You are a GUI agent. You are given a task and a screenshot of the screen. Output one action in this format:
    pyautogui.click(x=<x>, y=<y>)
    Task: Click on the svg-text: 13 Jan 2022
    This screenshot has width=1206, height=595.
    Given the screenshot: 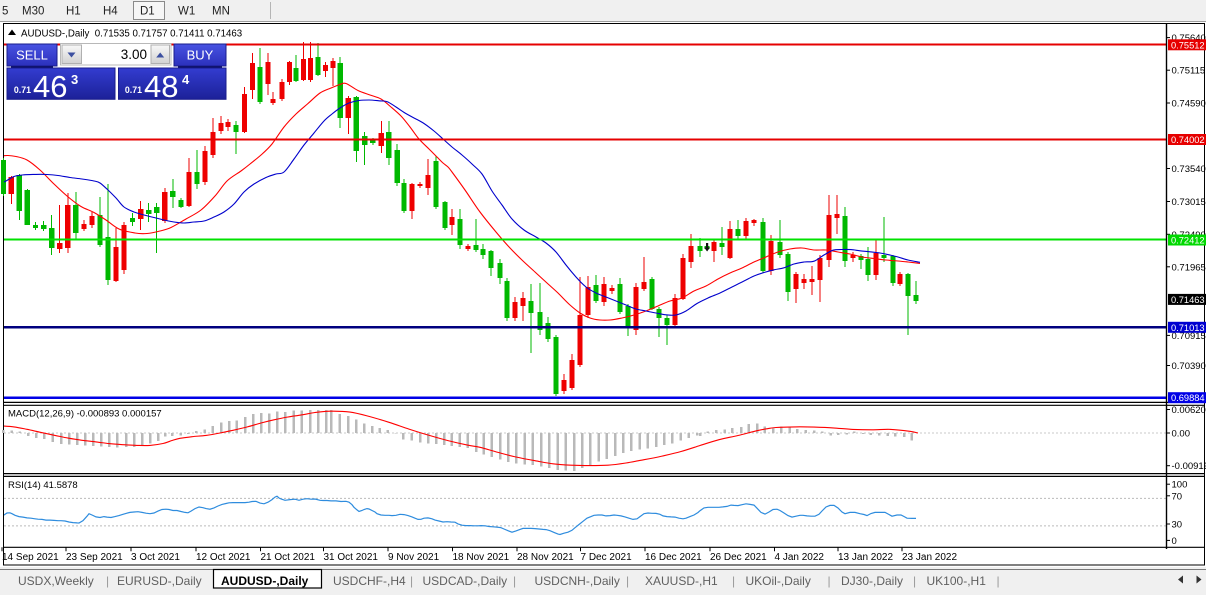 What is the action you would take?
    pyautogui.click(x=865, y=557)
    